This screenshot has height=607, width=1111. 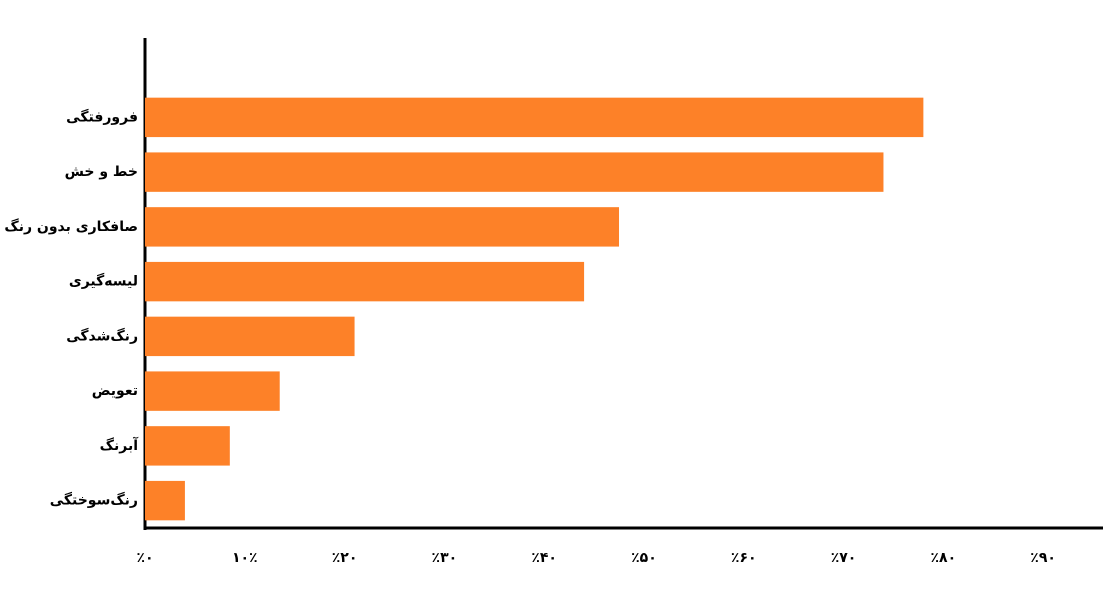 What do you see at coordinates (944, 558) in the screenshot?
I see `x-tick-label: ٪۸۰` at bounding box center [944, 558].